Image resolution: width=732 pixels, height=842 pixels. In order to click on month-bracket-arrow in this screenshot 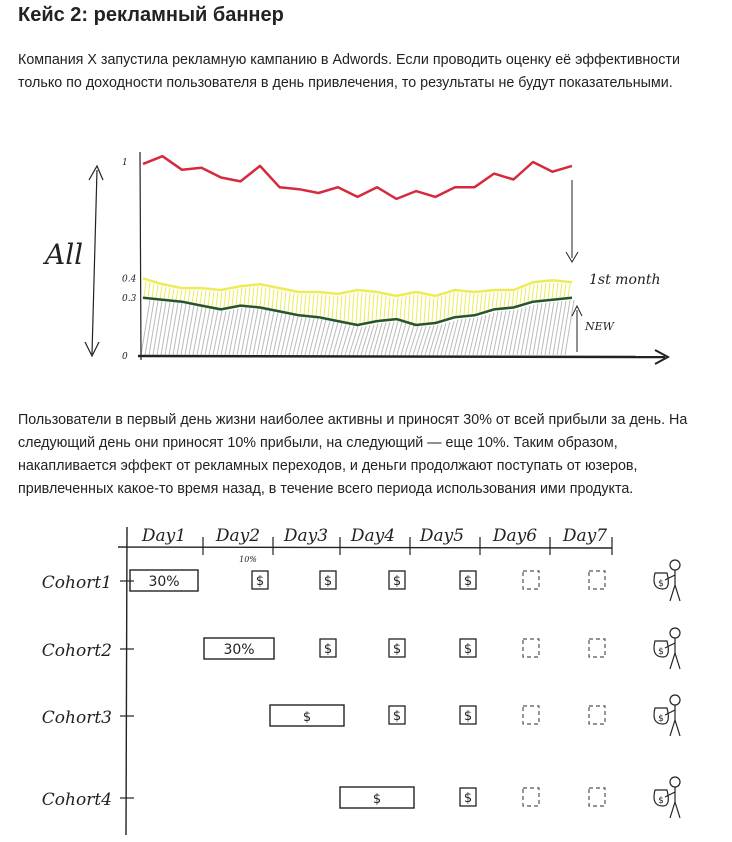, I will do `click(572, 257)`.